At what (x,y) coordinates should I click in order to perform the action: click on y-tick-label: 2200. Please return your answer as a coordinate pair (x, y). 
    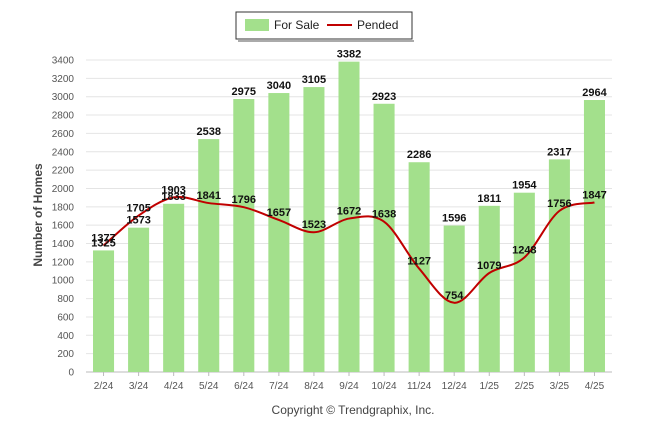
    Looking at the image, I should click on (63, 171).